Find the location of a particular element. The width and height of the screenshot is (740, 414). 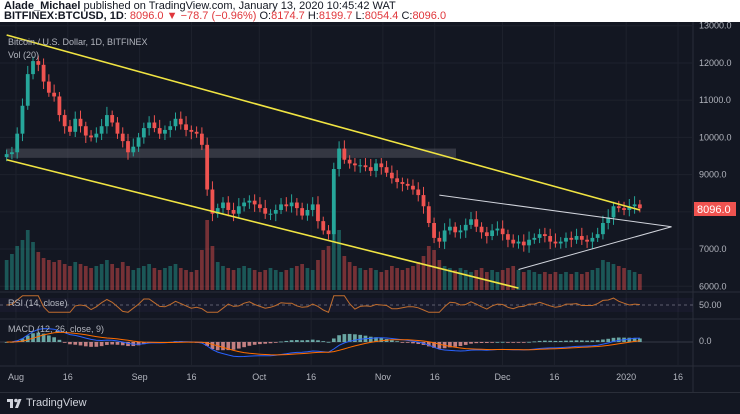

macd-pane is located at coordinates (346, 343).